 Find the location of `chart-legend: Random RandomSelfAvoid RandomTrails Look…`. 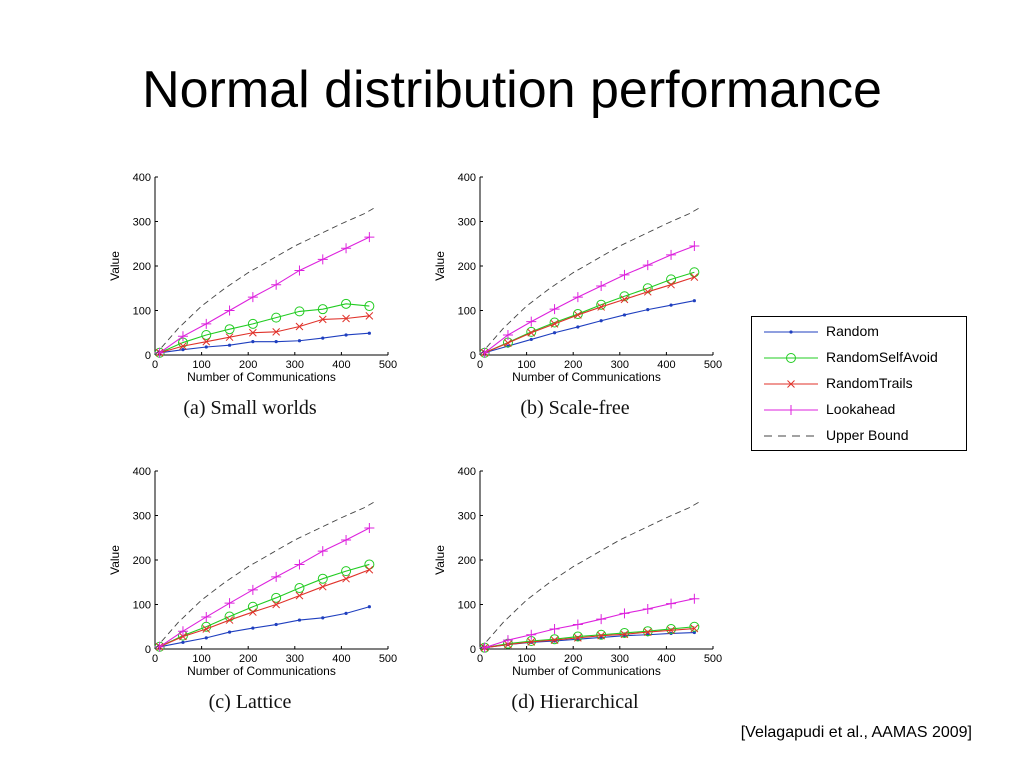

chart-legend: Random RandomSelfAvoid RandomTrails Look… is located at coordinates (859, 383).